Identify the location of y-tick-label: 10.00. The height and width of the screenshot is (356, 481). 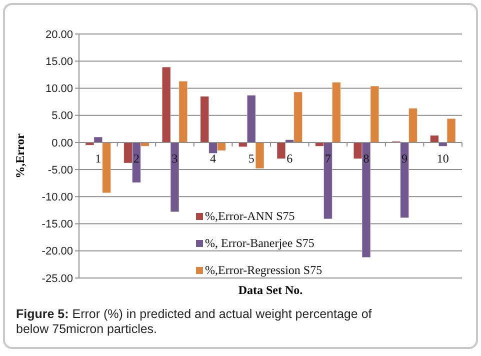
(59, 89).